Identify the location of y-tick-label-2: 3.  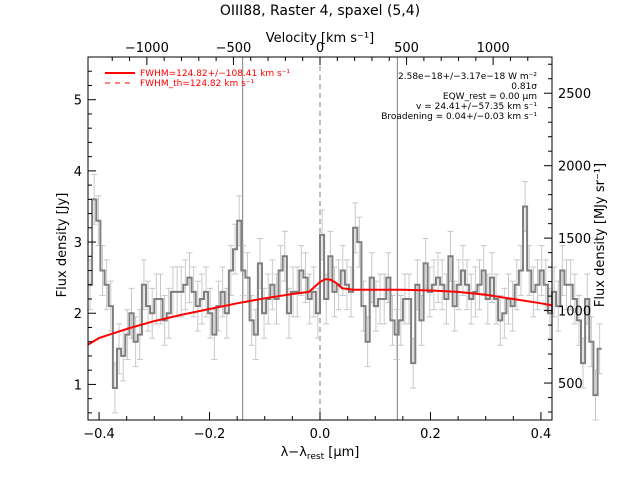
(78, 243).